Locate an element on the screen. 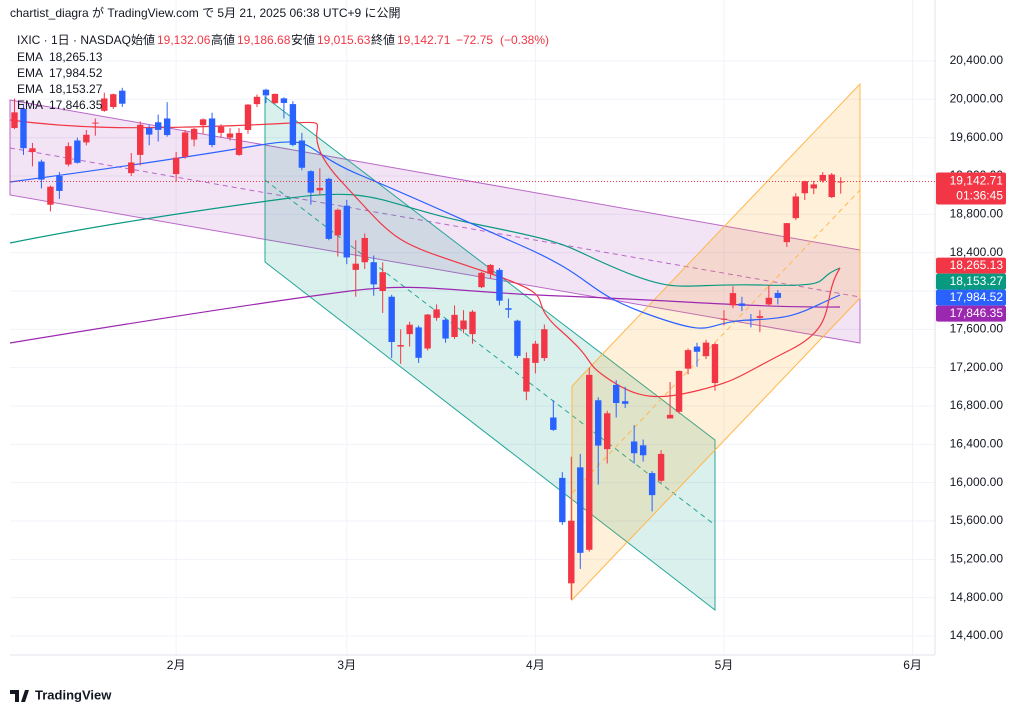 This screenshot has width=1024, height=713. price-tag is located at coordinates (971, 188).